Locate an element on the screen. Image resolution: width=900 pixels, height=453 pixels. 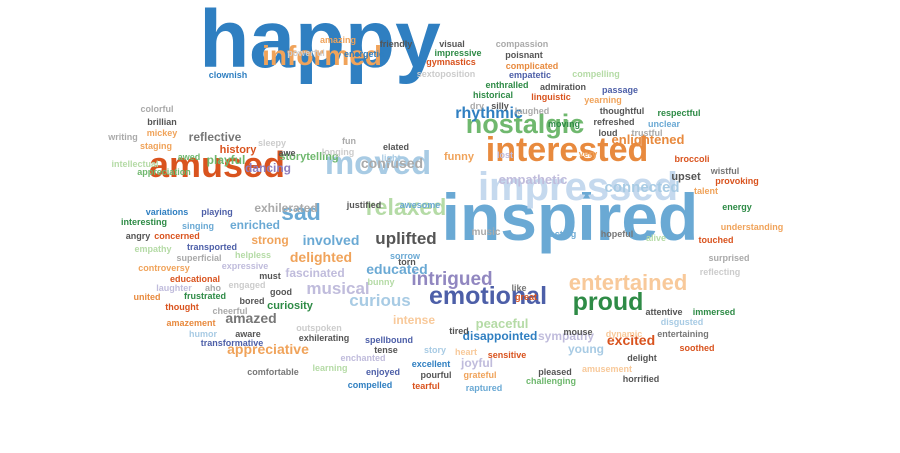
cloud-word: impressed is located at coordinates (578, 187).